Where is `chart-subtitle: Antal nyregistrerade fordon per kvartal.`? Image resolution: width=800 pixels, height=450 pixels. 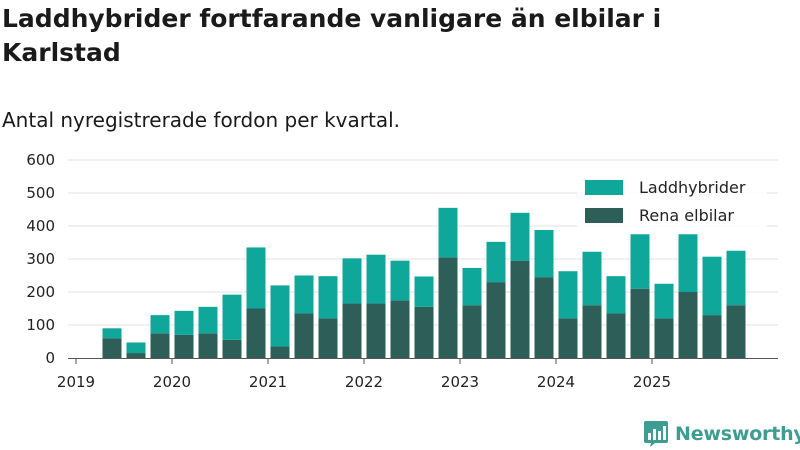 chart-subtitle: Antal nyregistrerade fordon per kvartal. is located at coordinates (201, 120).